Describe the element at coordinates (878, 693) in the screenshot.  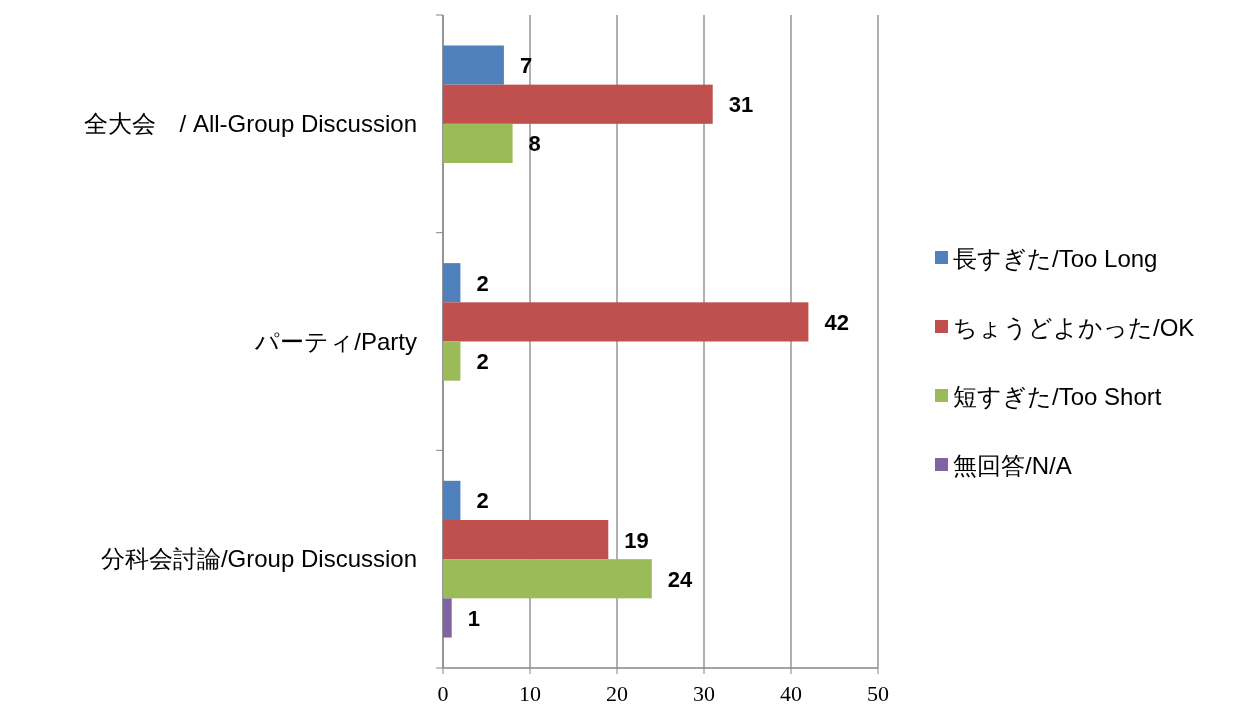
I see `x-tick-label: 50` at that location.